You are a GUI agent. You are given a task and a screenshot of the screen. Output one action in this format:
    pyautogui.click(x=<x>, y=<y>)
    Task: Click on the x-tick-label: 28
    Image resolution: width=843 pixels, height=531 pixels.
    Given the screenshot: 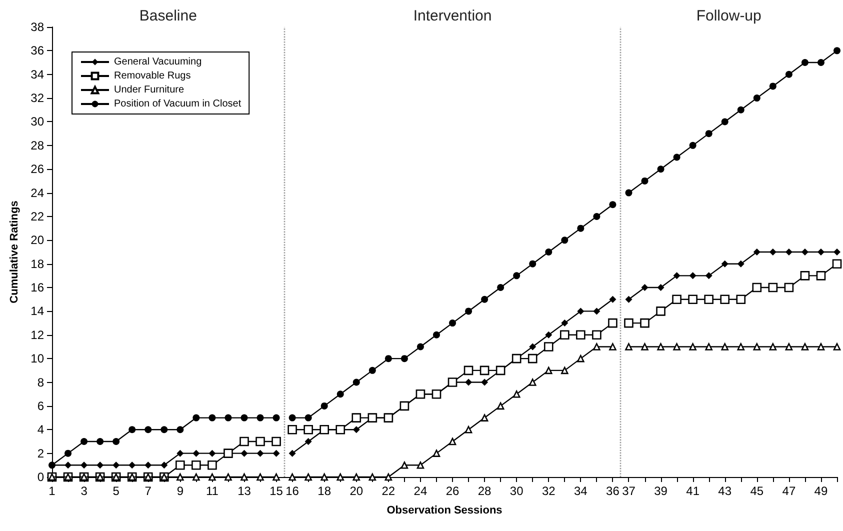 What is the action you would take?
    pyautogui.click(x=485, y=491)
    